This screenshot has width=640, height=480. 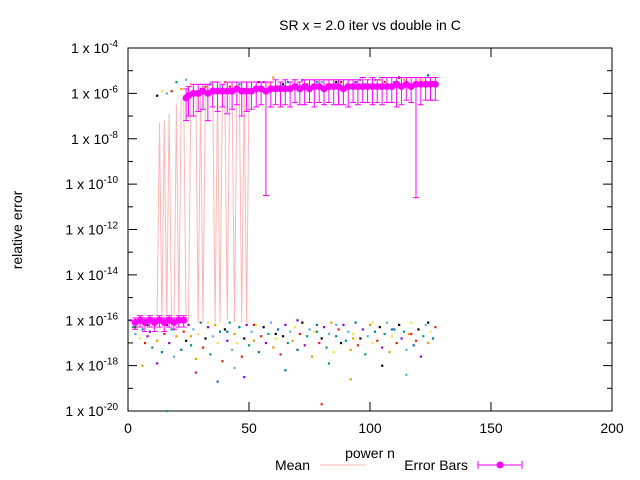 What do you see at coordinates (113, 89) in the screenshot?
I see `y-tick-exponent: -6` at bounding box center [113, 89].